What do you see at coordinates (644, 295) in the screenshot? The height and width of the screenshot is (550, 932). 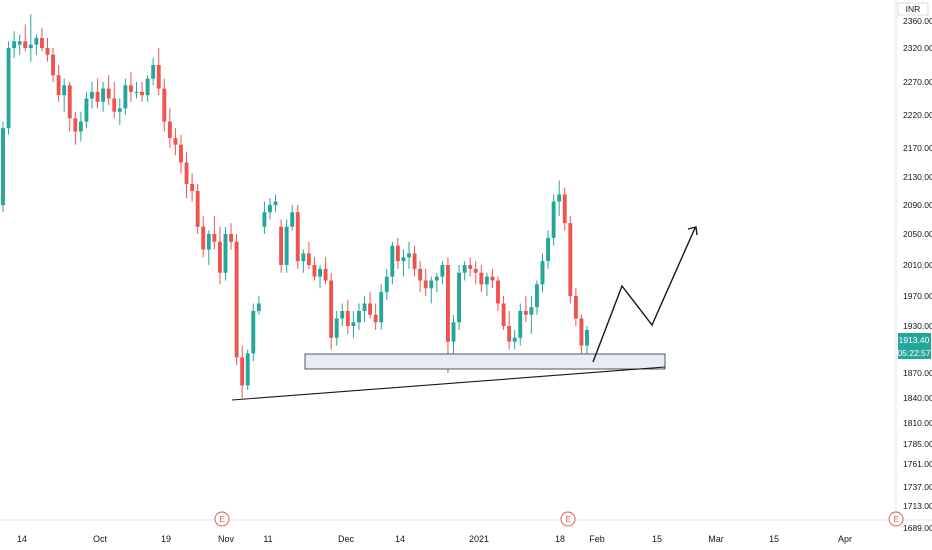 I see `projection-path` at bounding box center [644, 295].